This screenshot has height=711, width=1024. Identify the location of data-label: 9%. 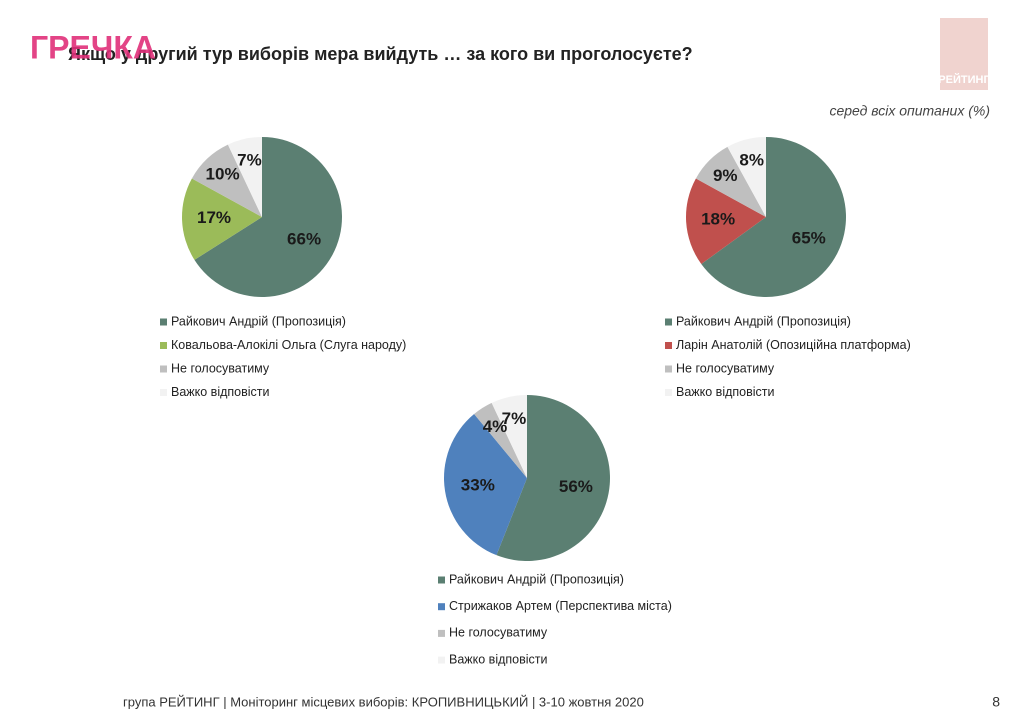
(725, 175).